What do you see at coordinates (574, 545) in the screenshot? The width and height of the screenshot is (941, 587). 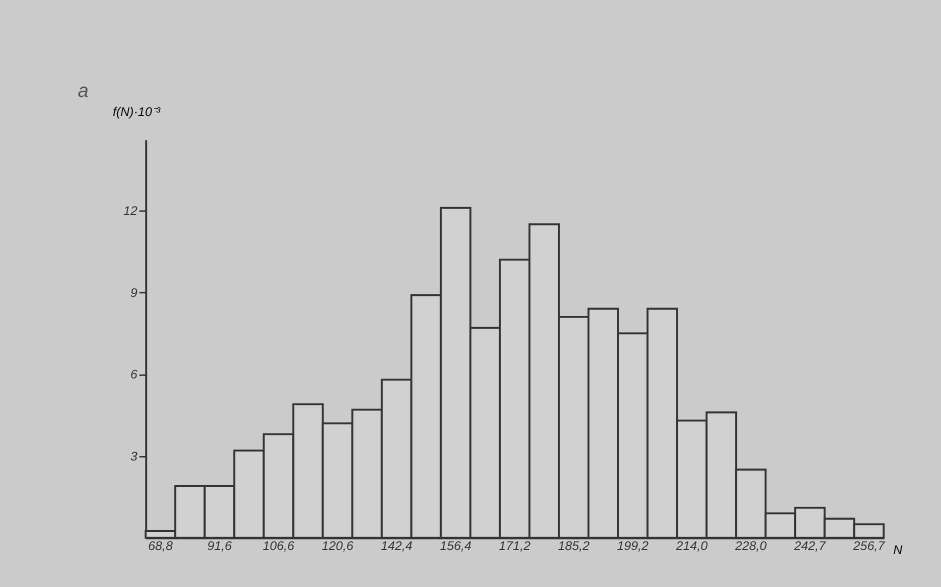 I see `x-tick-label: 185,2` at bounding box center [574, 545].